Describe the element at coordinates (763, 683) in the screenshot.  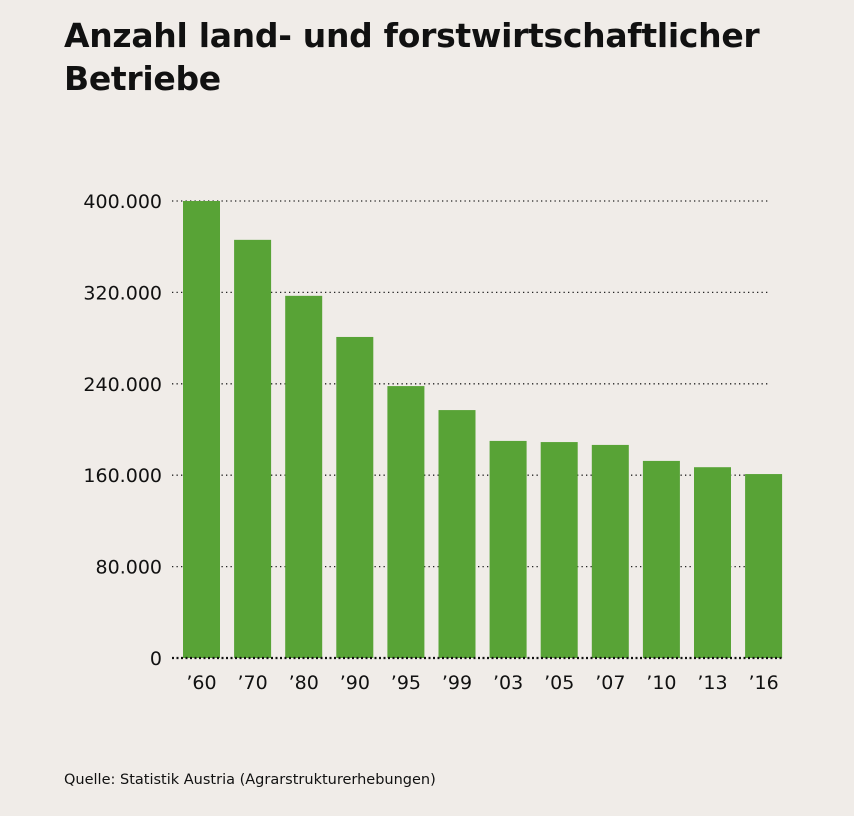
I see `x-tick-label: ’16` at that location.